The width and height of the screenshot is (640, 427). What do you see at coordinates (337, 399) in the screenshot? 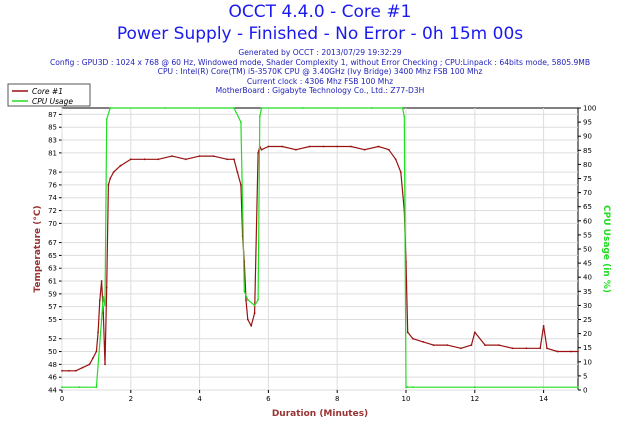
I see `x-tick-label: 8` at bounding box center [337, 399].